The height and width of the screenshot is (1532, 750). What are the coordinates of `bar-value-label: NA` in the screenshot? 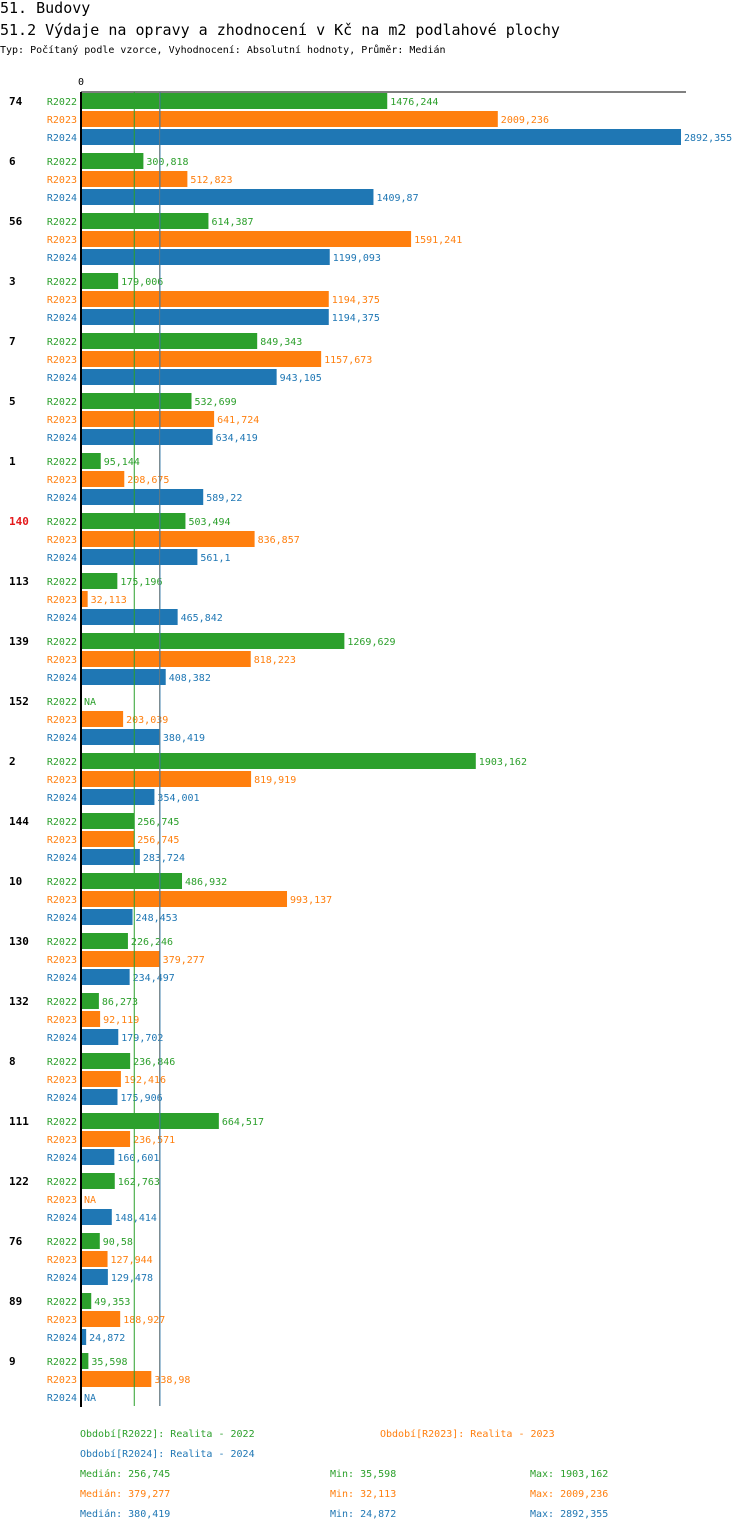 It's located at (90, 702).